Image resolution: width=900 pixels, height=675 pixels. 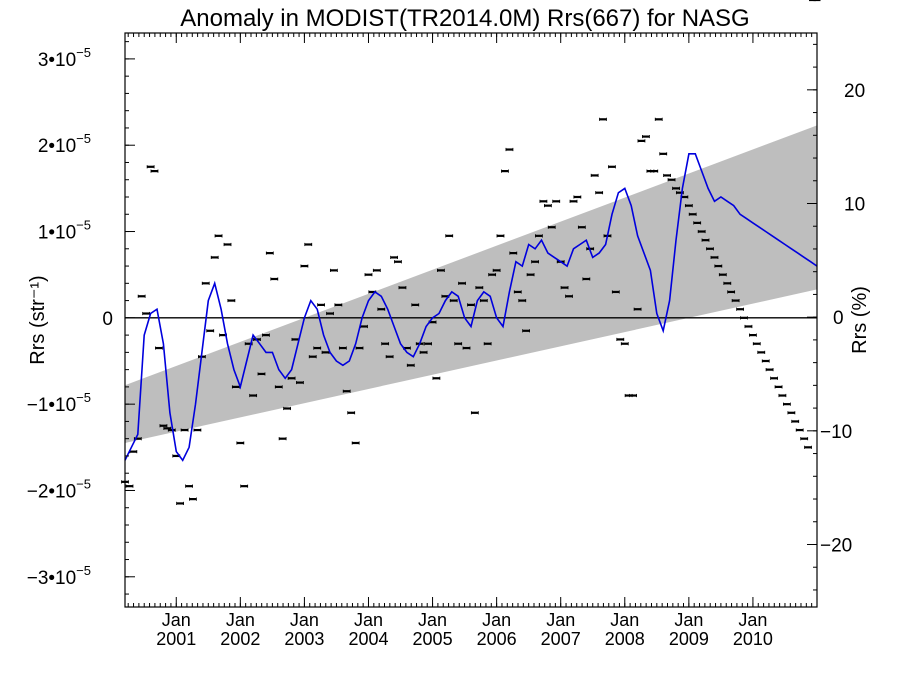 What do you see at coordinates (368, 639) in the screenshot?
I see `x-tick-year-label: 2004` at bounding box center [368, 639].